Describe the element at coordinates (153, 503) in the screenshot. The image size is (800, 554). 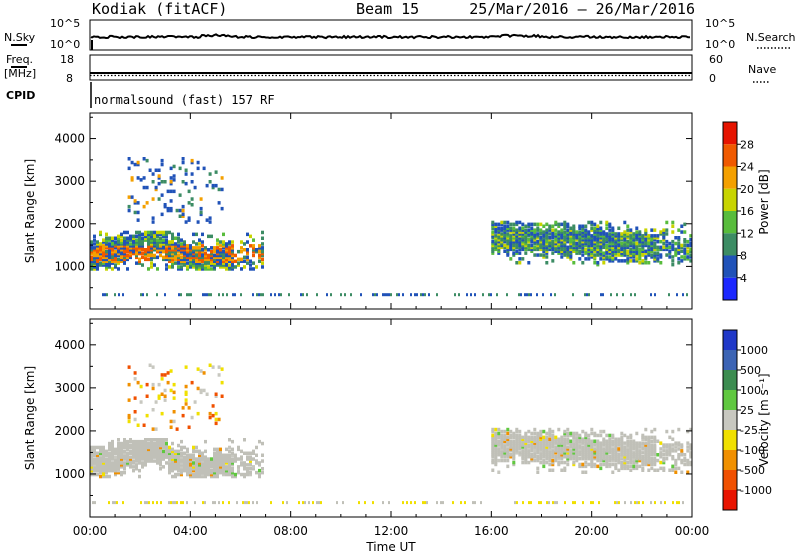
I see `velocity-panel-near-range-cell` at that location.